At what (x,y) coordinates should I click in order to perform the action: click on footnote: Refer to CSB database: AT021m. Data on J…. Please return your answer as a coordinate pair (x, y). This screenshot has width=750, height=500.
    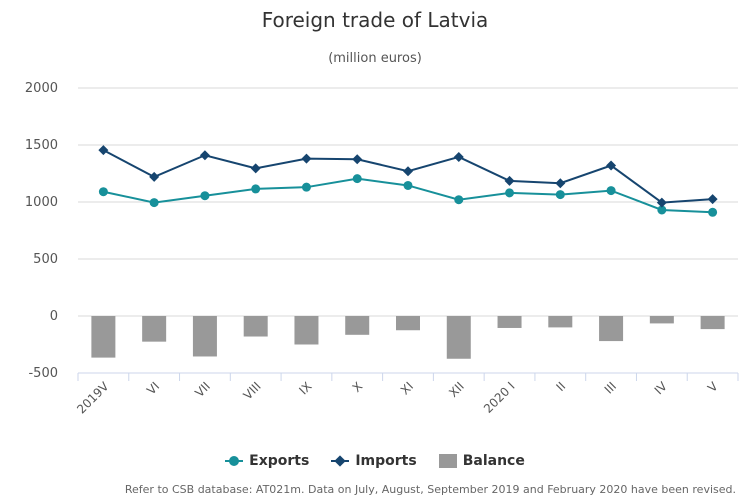
    Looking at the image, I should click on (430, 489).